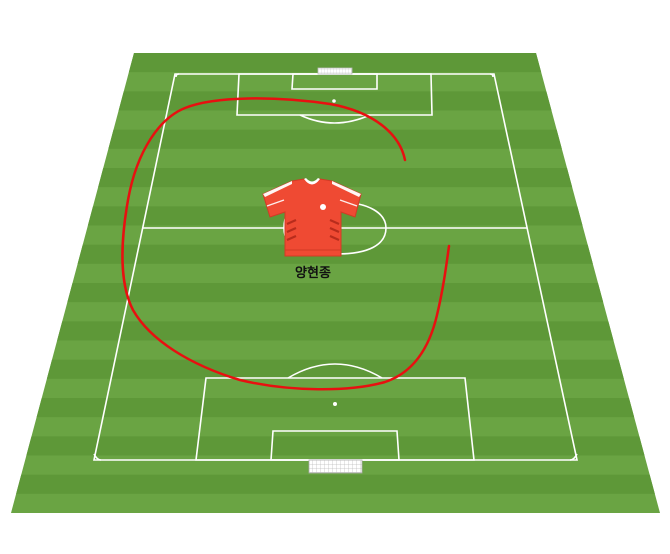 The width and height of the screenshot is (670, 554). What do you see at coordinates (335, 71) in the screenshot?
I see `top-goal-mesh` at bounding box center [335, 71].